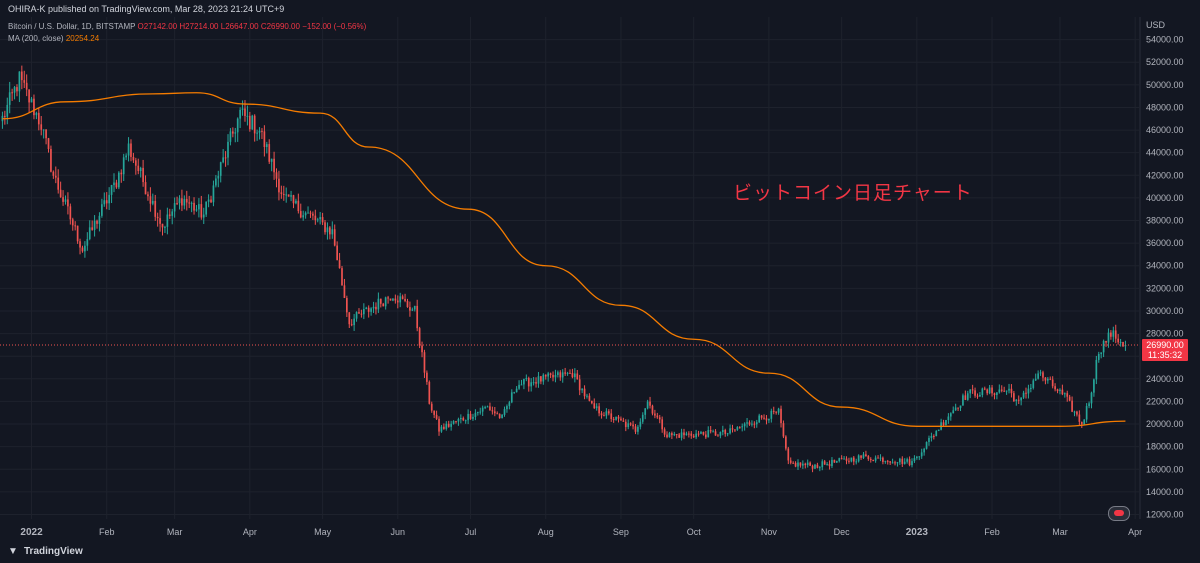 This screenshot has width=1200, height=563. What do you see at coordinates (1165, 469) in the screenshot?
I see `price-tick-label: 16000.00` at bounding box center [1165, 469].